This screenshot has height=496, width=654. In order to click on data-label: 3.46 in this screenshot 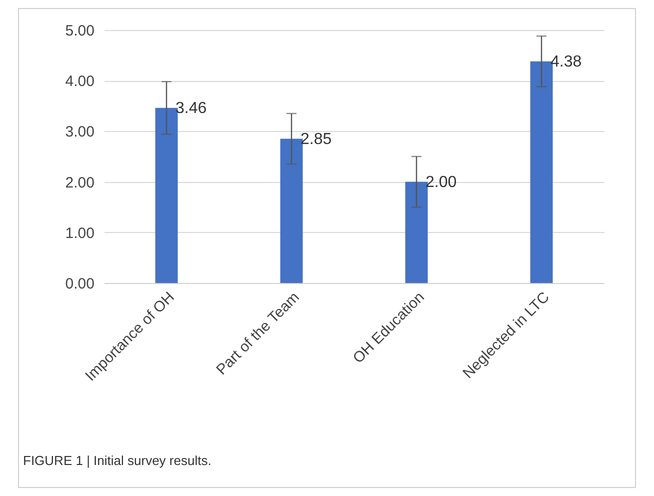, I will do `click(191, 108)`.